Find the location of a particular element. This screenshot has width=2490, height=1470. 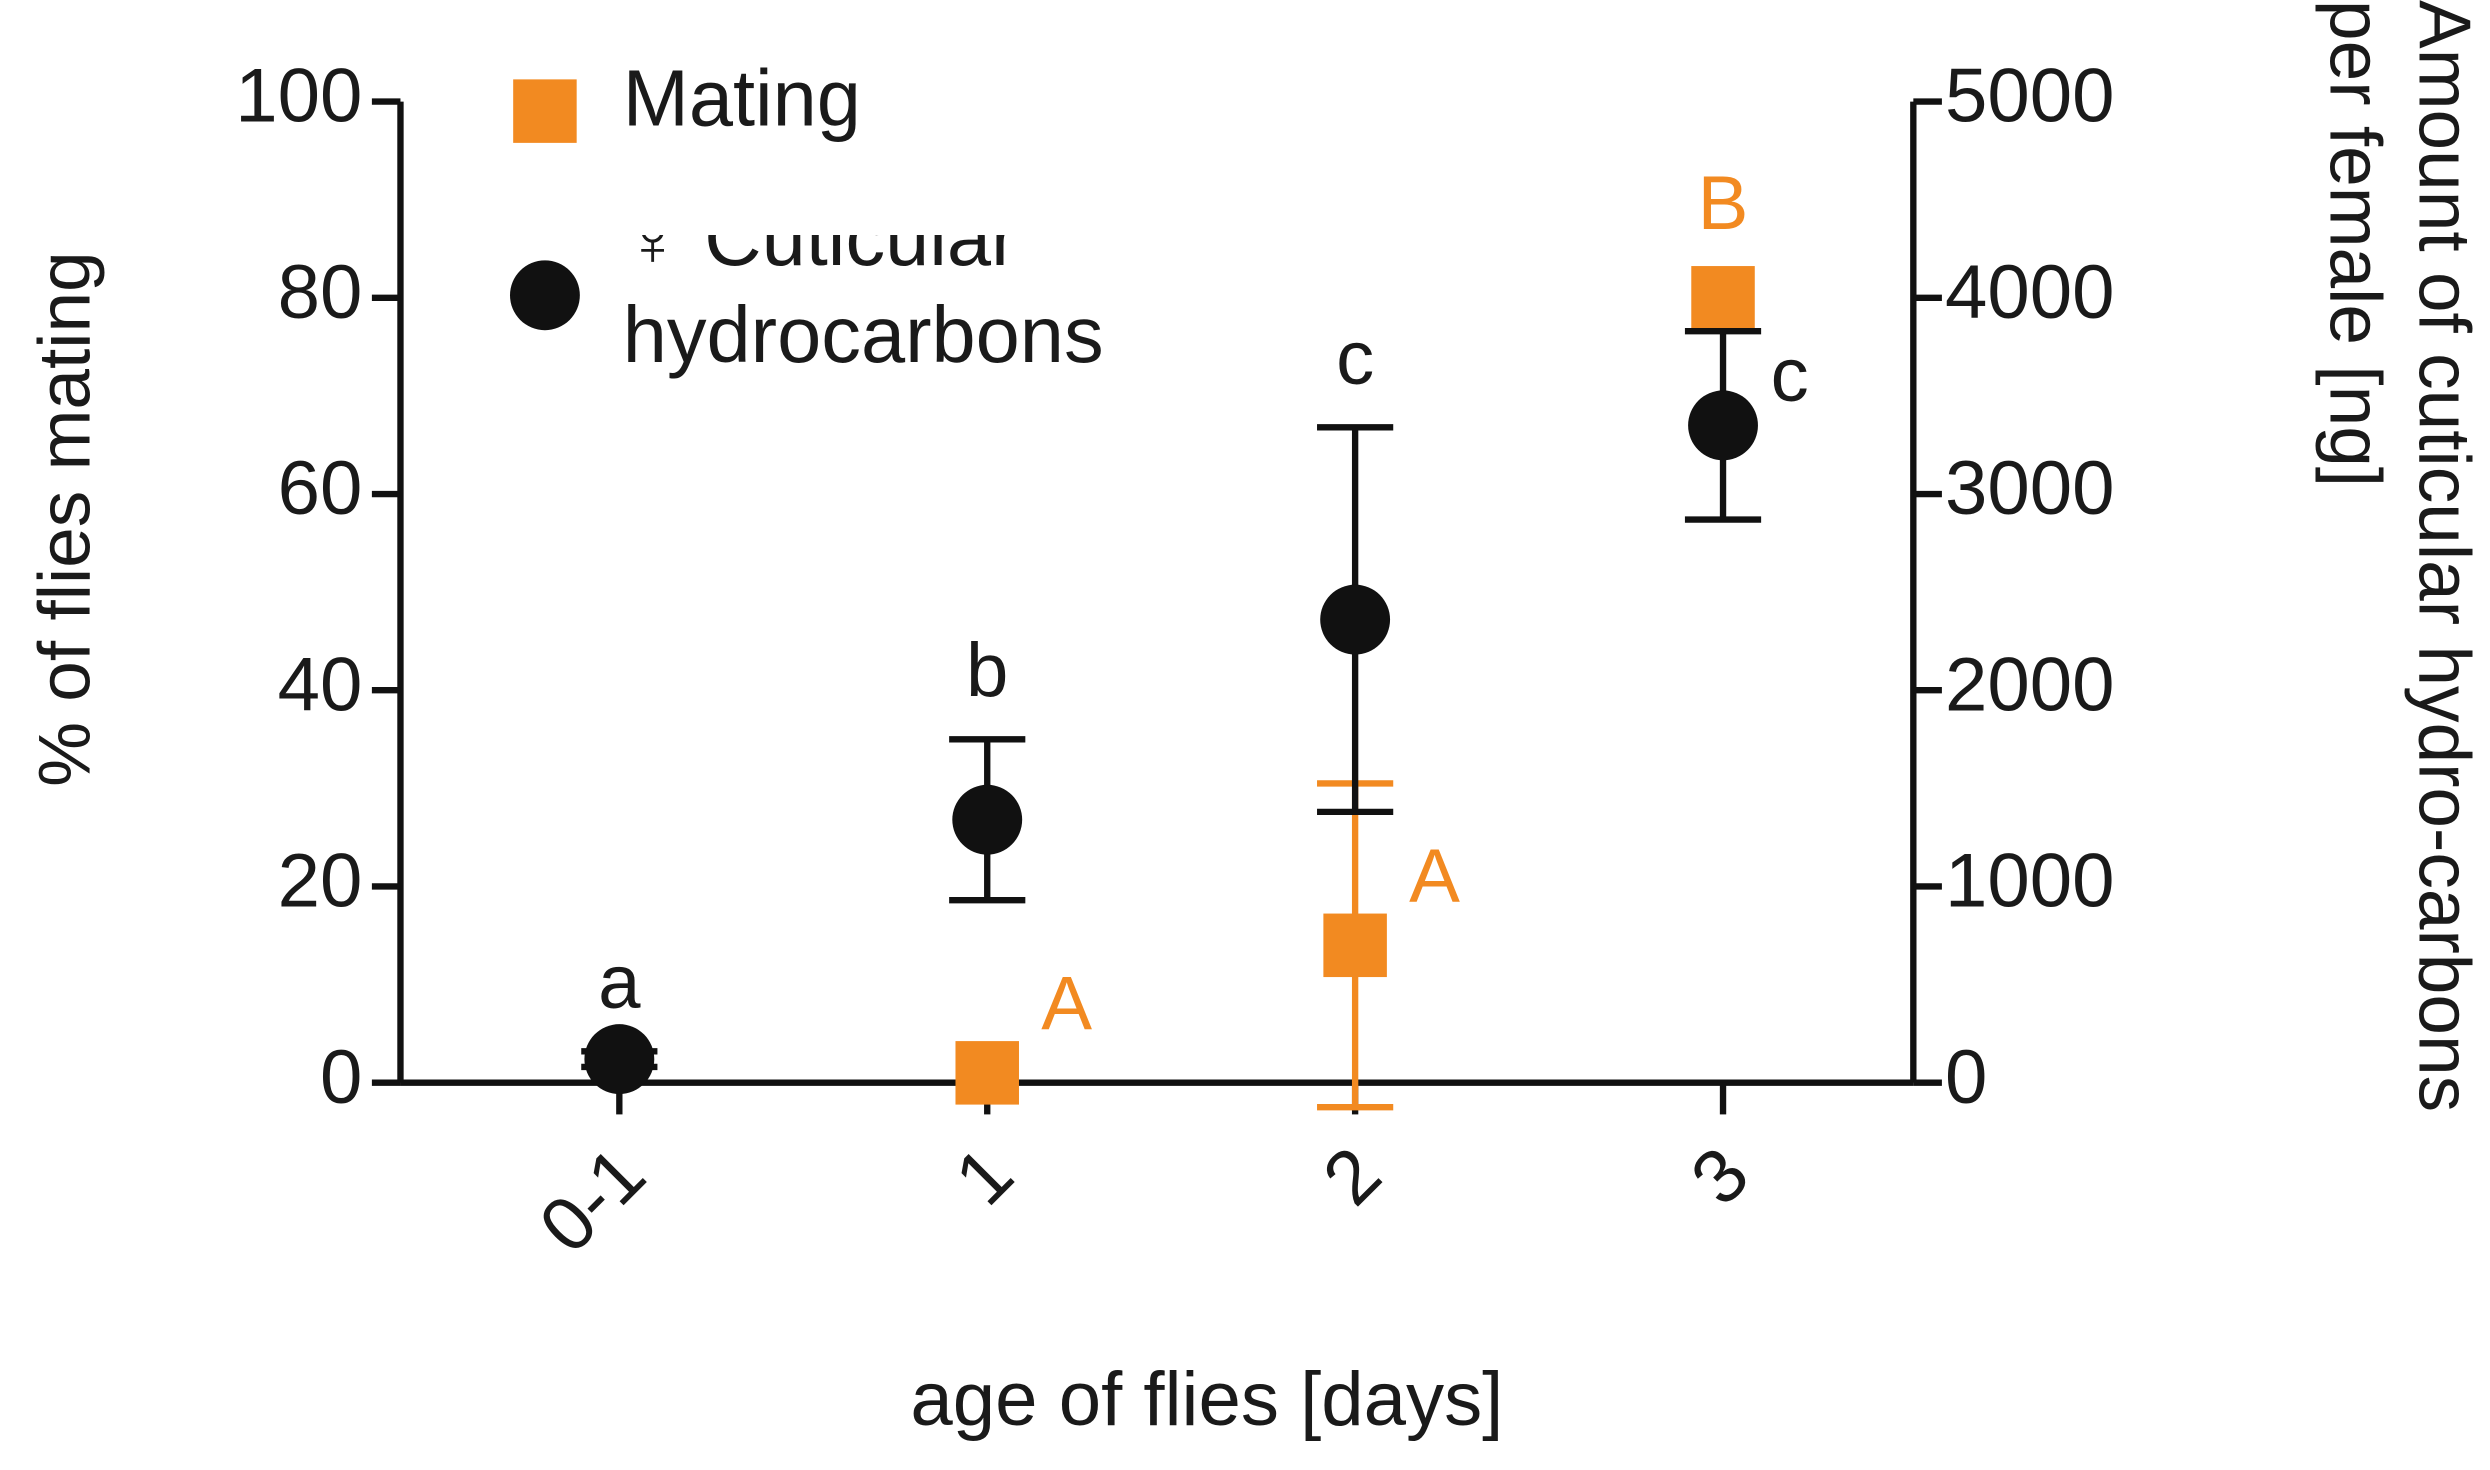

legend-label: ♀ Cuticular hydrocarbons is located at coordinates (863, 307).